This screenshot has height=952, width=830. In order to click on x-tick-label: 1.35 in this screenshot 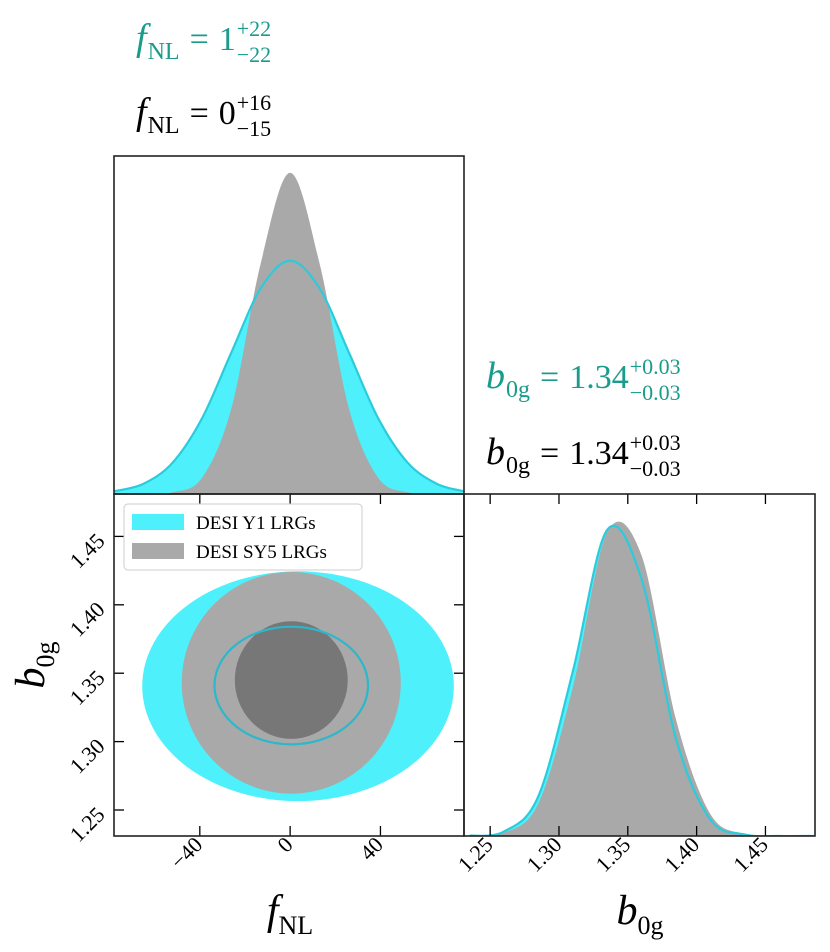, I will do `click(612, 854)`.